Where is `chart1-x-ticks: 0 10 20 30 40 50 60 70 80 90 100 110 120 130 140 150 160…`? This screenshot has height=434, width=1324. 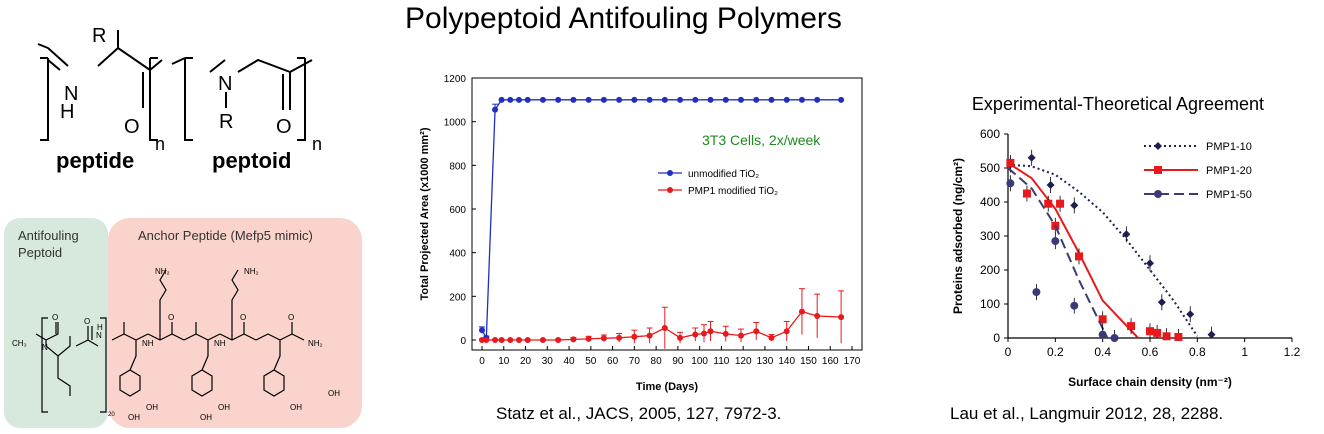 chart1-x-ticks: 0 10 20 30 40 50 60 70 80 90 100 110 120 130 140 150 160… is located at coordinates (670, 356).